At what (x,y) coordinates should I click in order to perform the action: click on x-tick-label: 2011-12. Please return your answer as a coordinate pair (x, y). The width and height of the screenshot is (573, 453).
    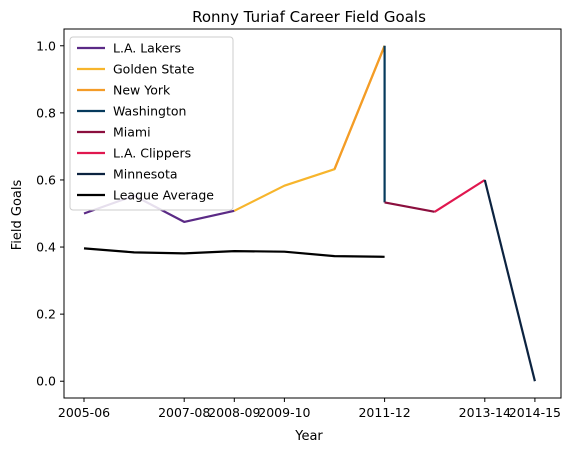
    Looking at the image, I should click on (384, 412).